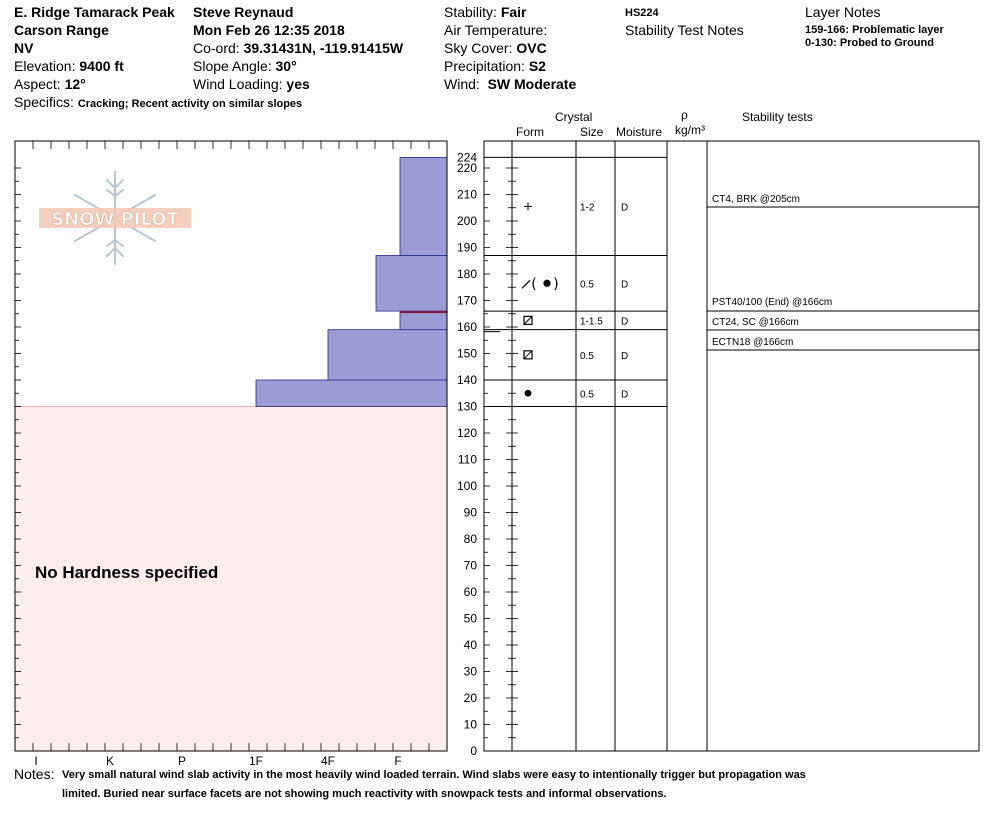 This screenshot has height=840, width=994. I want to click on hardness-label: K, so click(110, 761).